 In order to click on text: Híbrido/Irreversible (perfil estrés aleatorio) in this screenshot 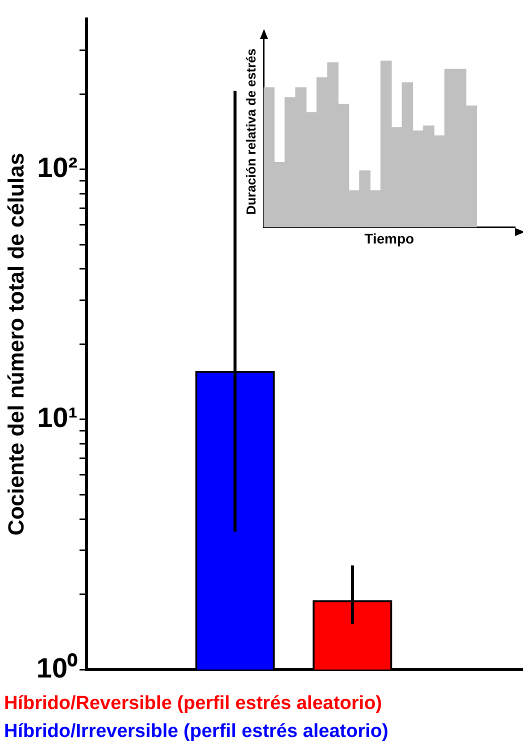, I will do `click(196, 732)`.